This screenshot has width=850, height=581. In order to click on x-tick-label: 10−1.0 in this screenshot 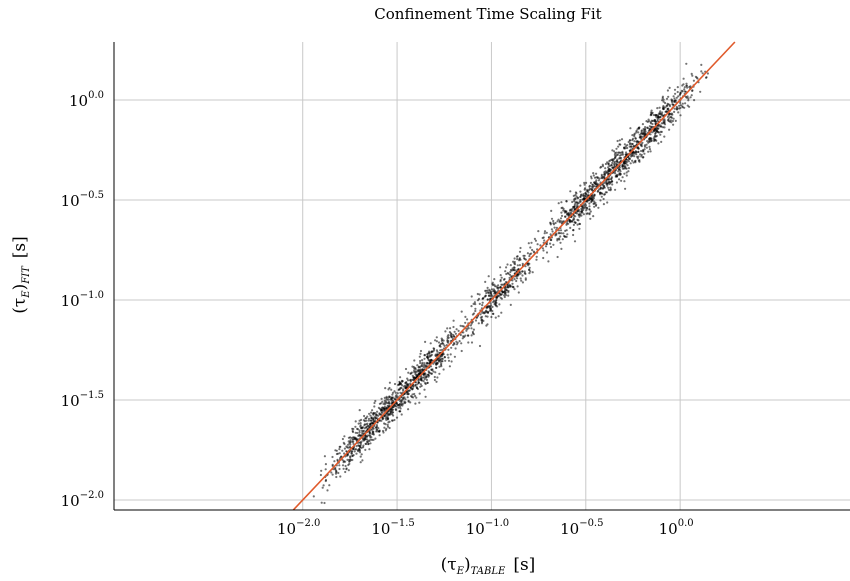, I will do `click(487, 528)`.